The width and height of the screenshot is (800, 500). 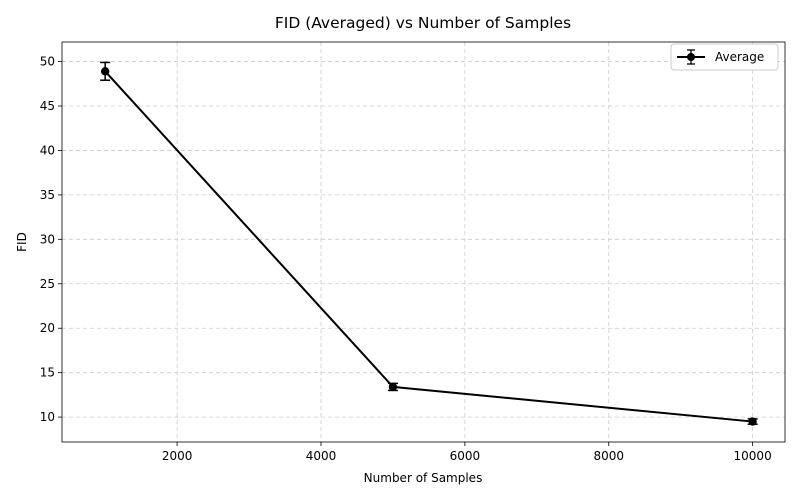 I want to click on chart-title: FID (Averaged) vs Number of Samples, so click(x=423, y=23).